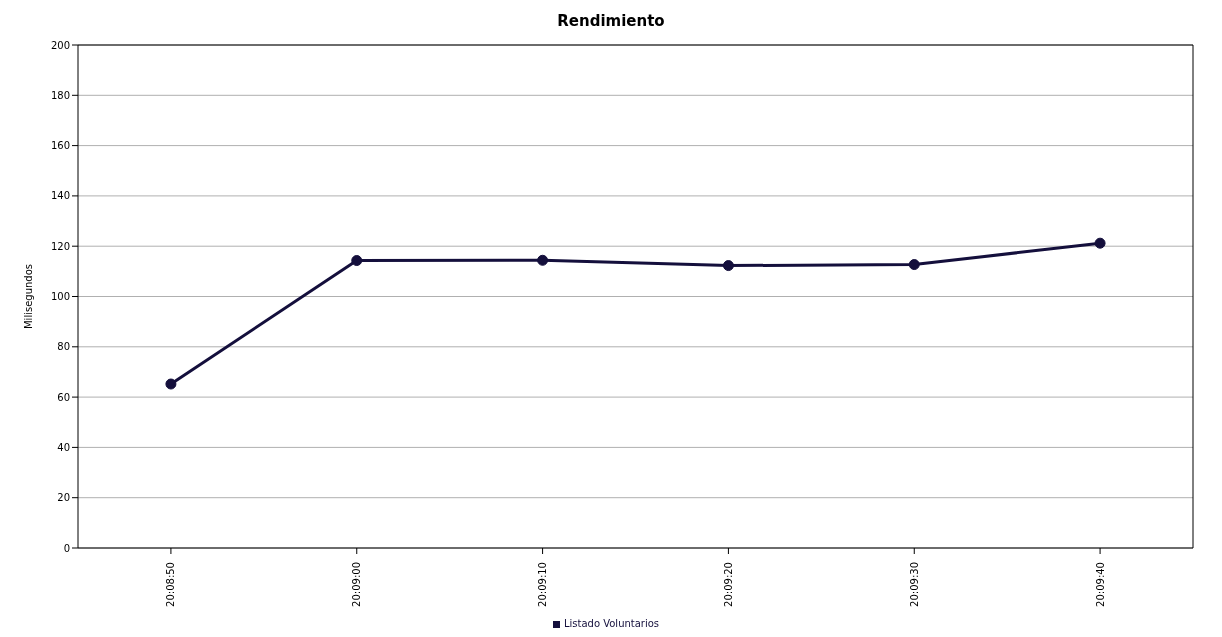  I want to click on y-tick-label: 40, so click(63, 447).